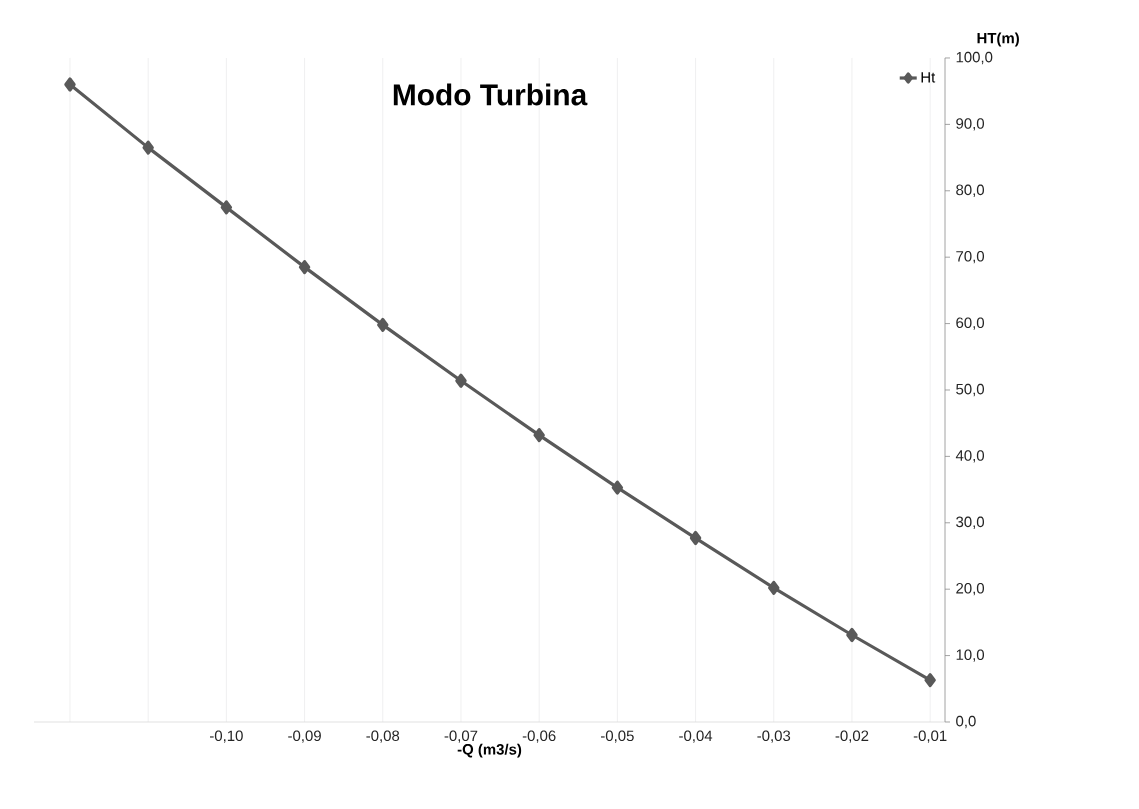 Image resolution: width=1139 pixels, height=809 pixels. What do you see at coordinates (970, 589) in the screenshot?
I see `y-tick-label: 20,0` at bounding box center [970, 589].